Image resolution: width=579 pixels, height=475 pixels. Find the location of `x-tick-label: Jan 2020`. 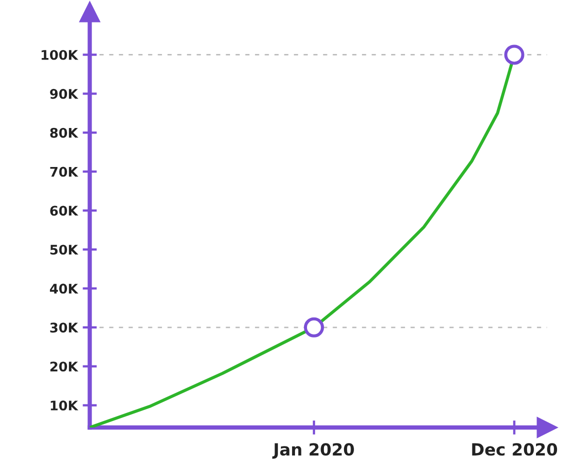

x-tick-label: Jan 2020 is located at coordinates (313, 451).